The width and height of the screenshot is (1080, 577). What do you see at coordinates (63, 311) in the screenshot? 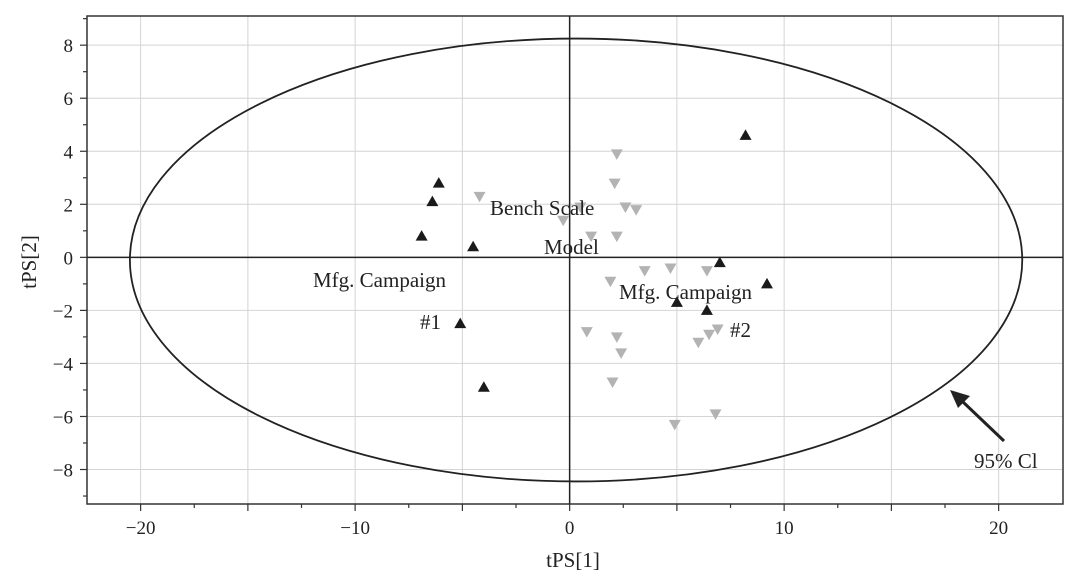
I see `y-tick-label: −2` at bounding box center [63, 311].